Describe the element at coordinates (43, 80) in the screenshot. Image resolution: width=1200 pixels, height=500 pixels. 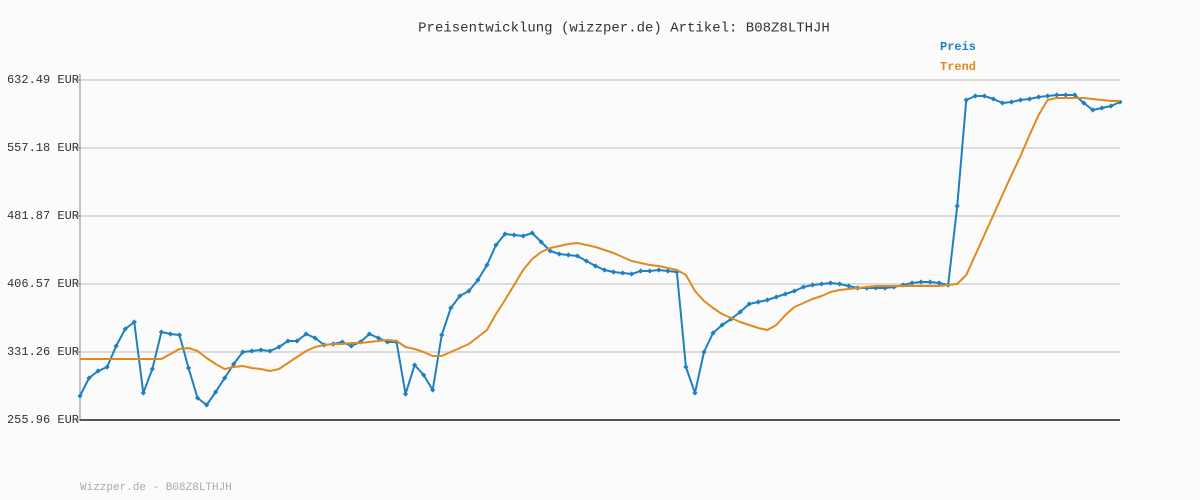
I see `y-tick-label: 632.49 EUR` at that location.